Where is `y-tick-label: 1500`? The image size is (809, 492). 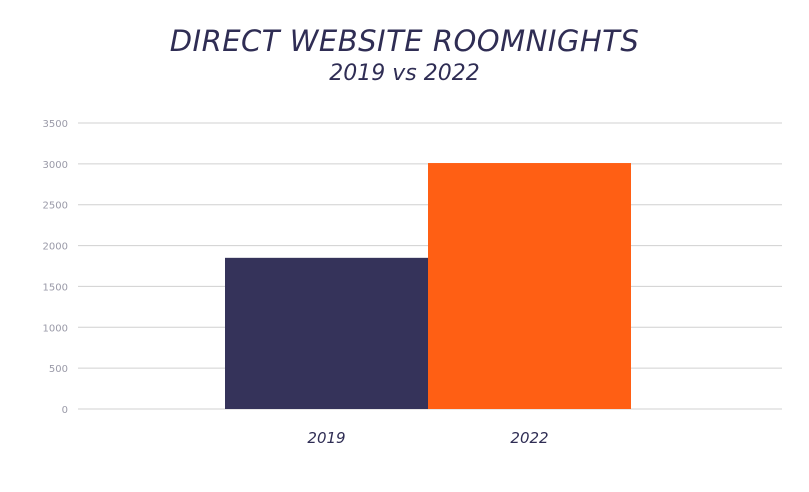 y-tick-label: 1500 is located at coordinates (55, 287).